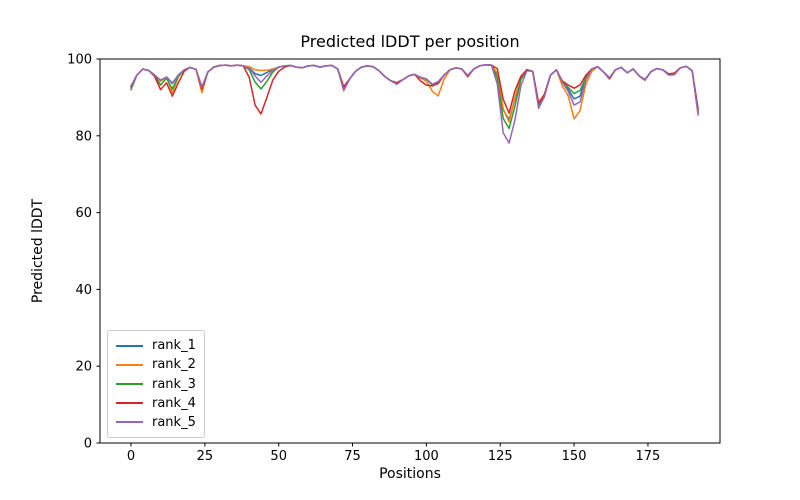 This screenshot has height=500, width=800. I want to click on legend-item-rank_5: rank_5, so click(156, 422).